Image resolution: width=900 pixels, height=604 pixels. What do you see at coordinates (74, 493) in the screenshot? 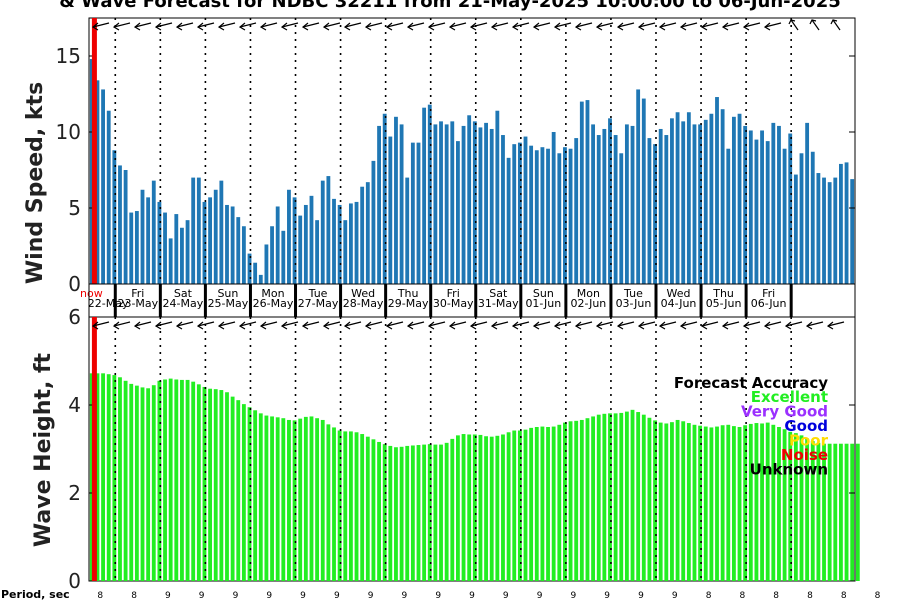
I see `y-tick-label: 2` at bounding box center [74, 493].